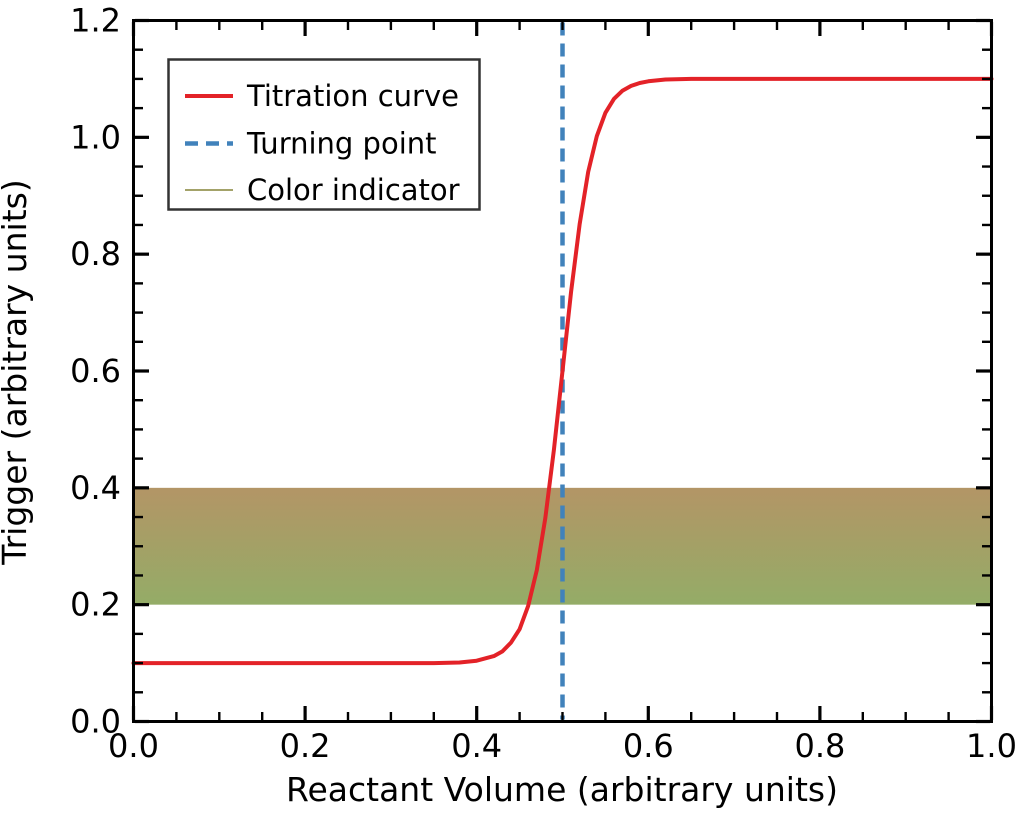 Image resolution: width=1024 pixels, height=819 pixels. What do you see at coordinates (341, 144) in the screenshot?
I see `legend-label-turning-point: Turning point` at bounding box center [341, 144].